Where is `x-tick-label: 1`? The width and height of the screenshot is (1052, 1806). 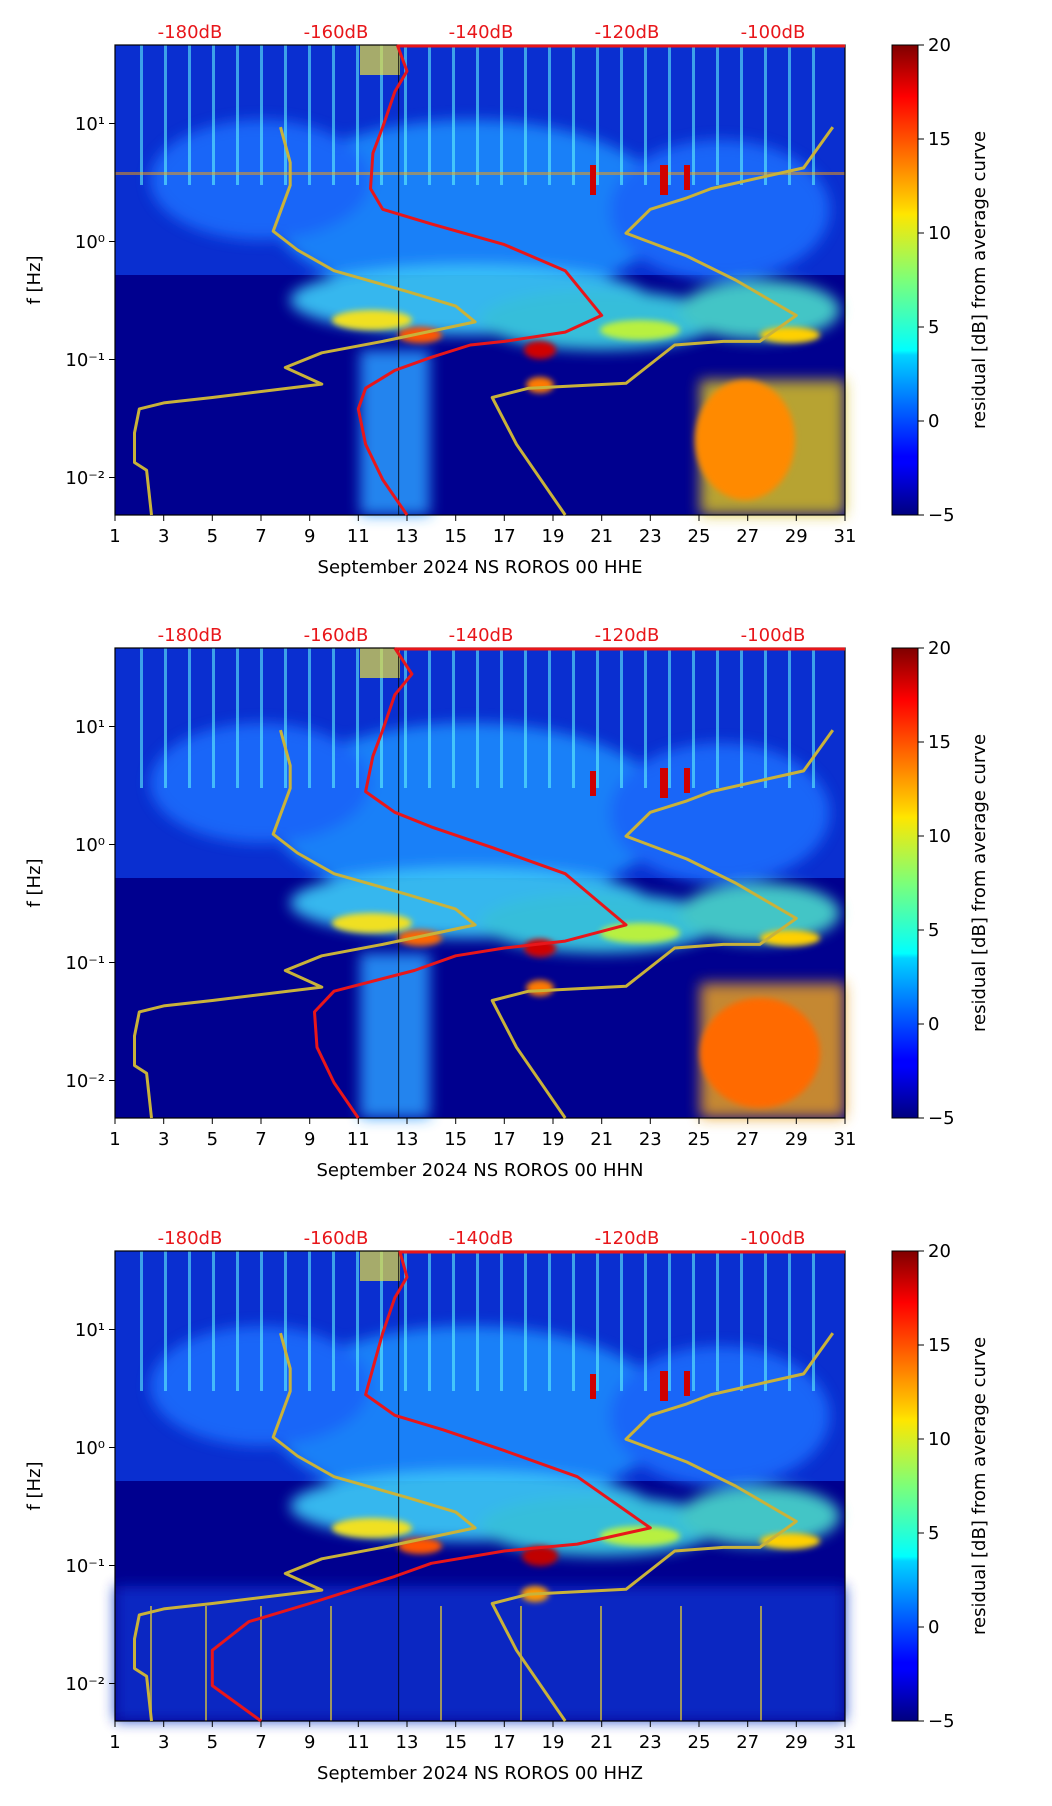 x-tick-label: 1 is located at coordinates (114, 1742).